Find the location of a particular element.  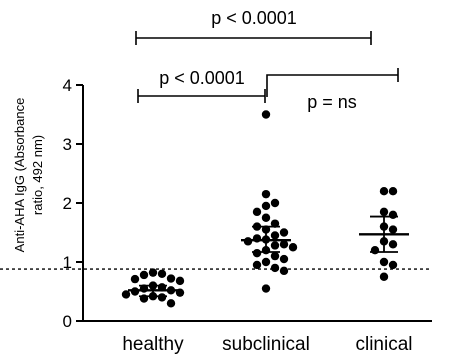

y-tick-label-2: 2 is located at coordinates (67, 203).